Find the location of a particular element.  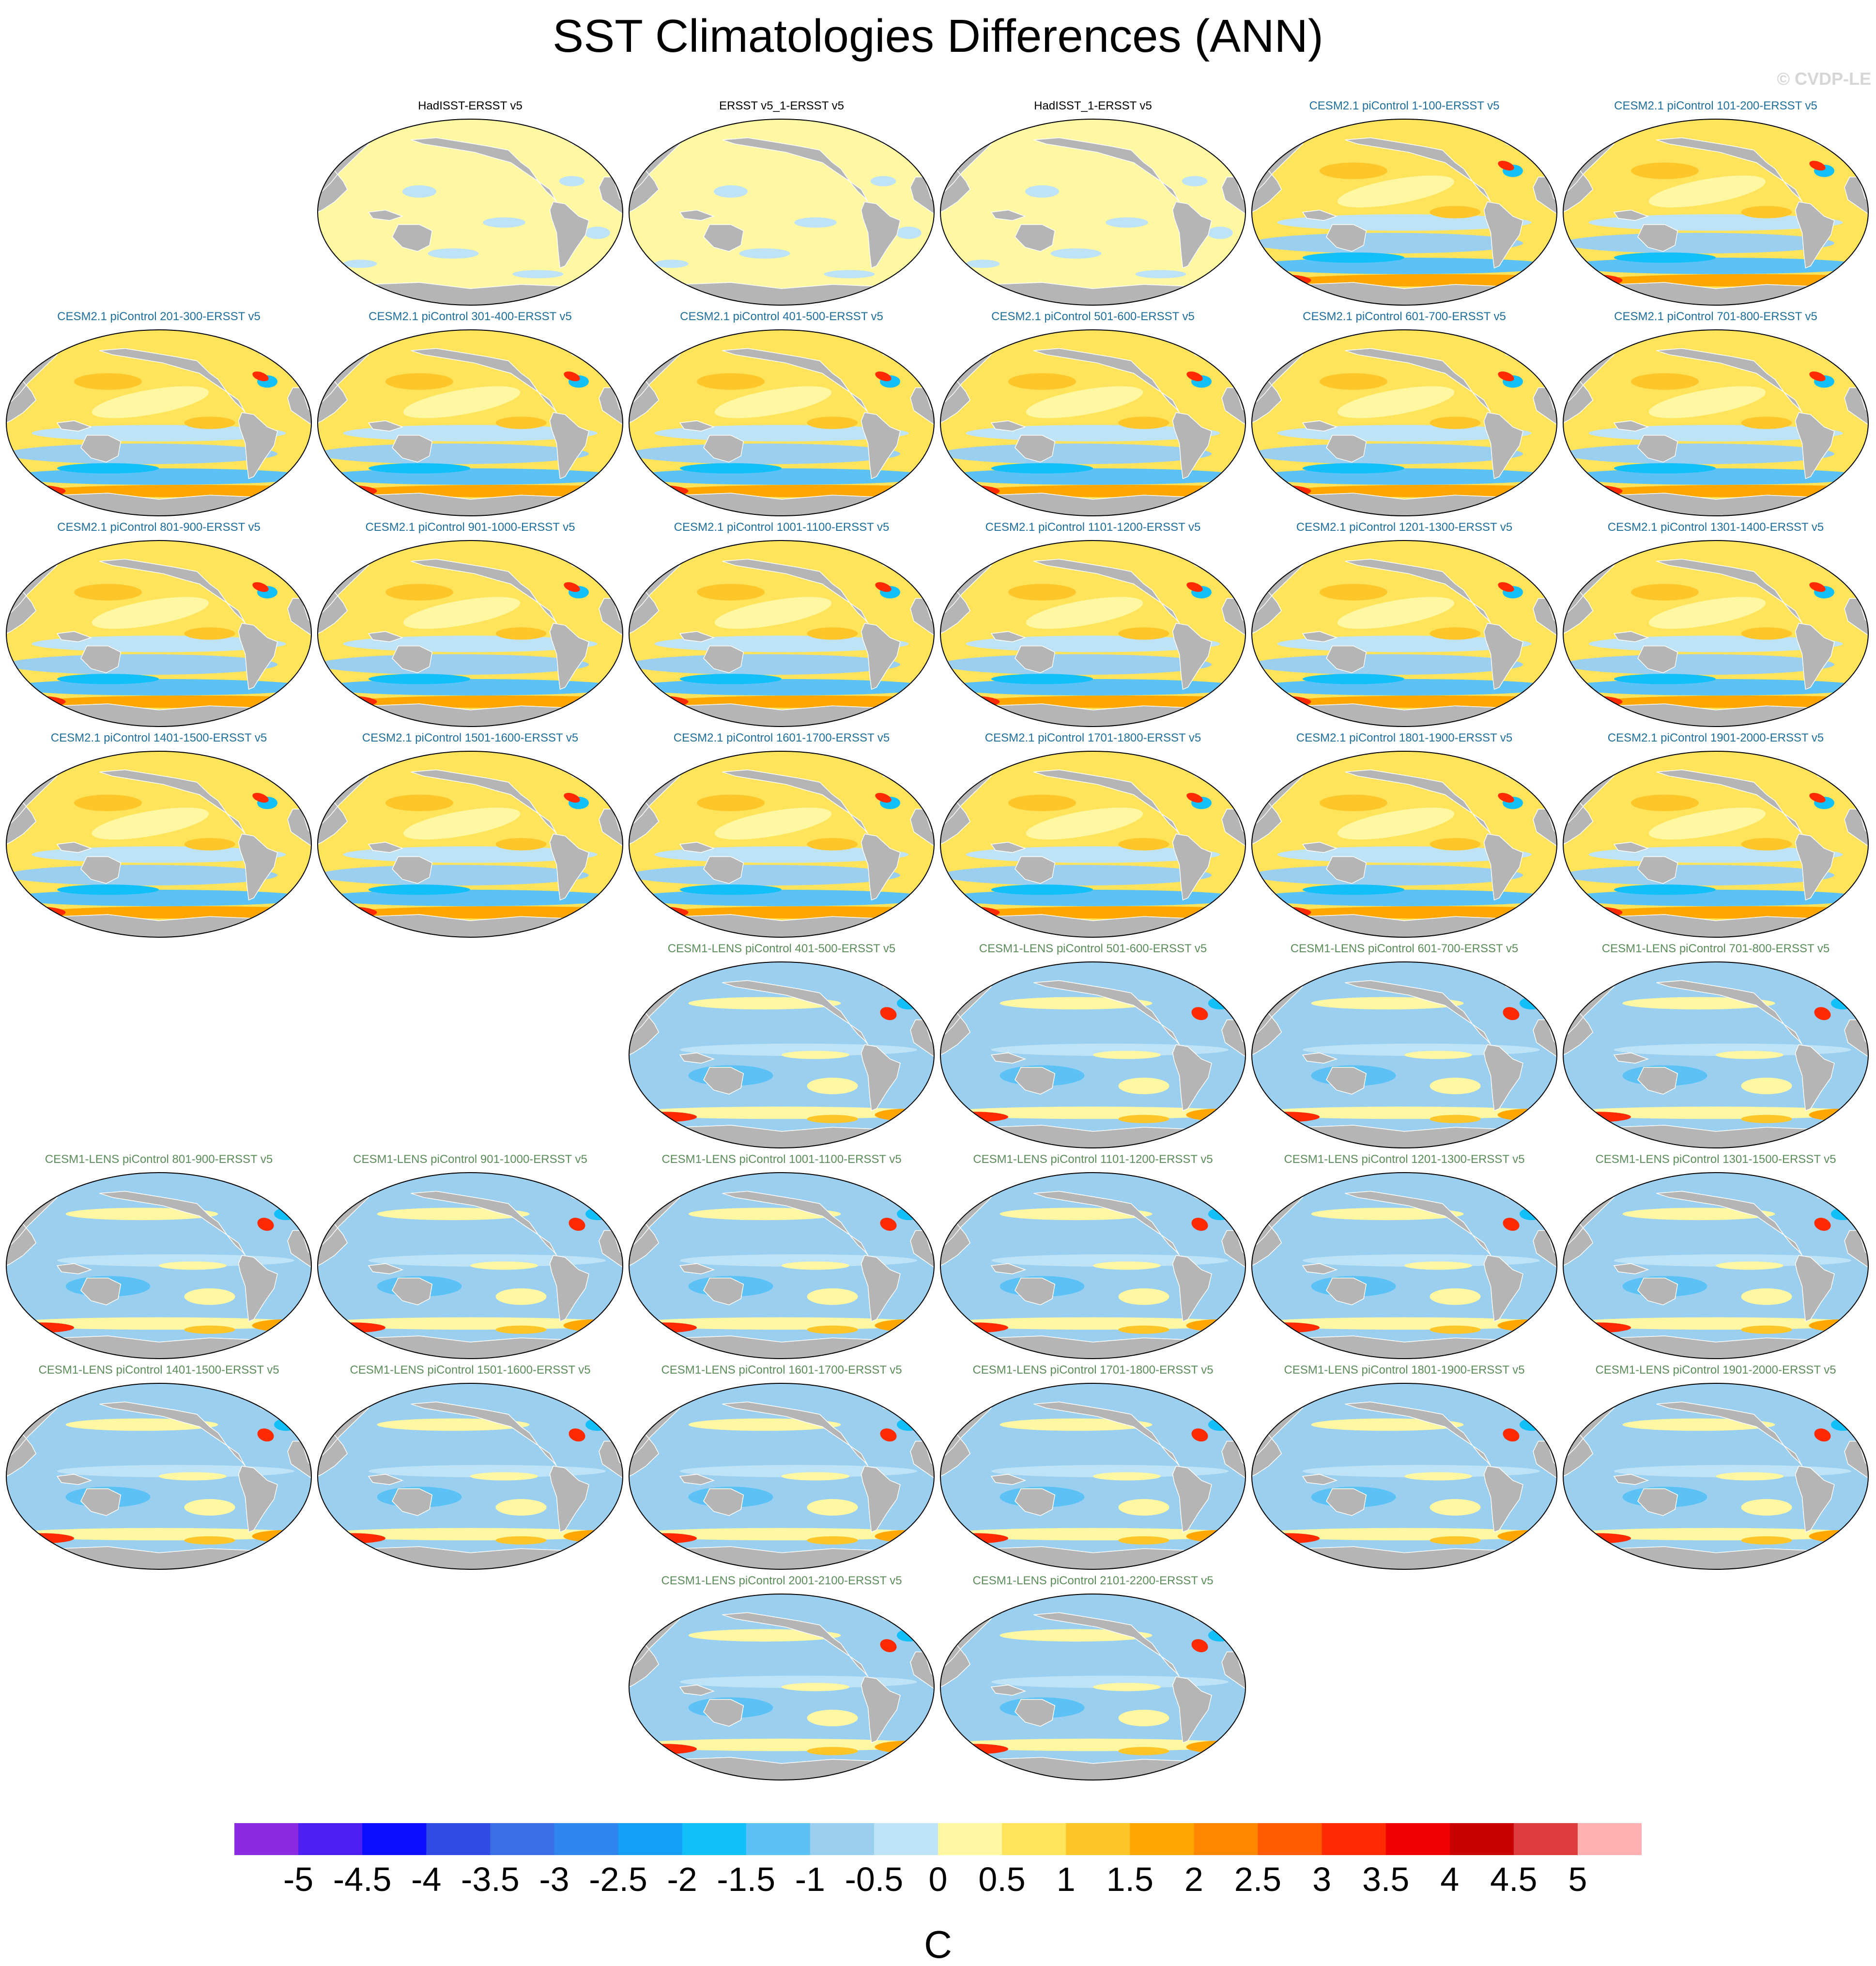

map-panel: CESM2.1 piControl 1001-1100-ERSST v5 is located at coordinates (782, 625).